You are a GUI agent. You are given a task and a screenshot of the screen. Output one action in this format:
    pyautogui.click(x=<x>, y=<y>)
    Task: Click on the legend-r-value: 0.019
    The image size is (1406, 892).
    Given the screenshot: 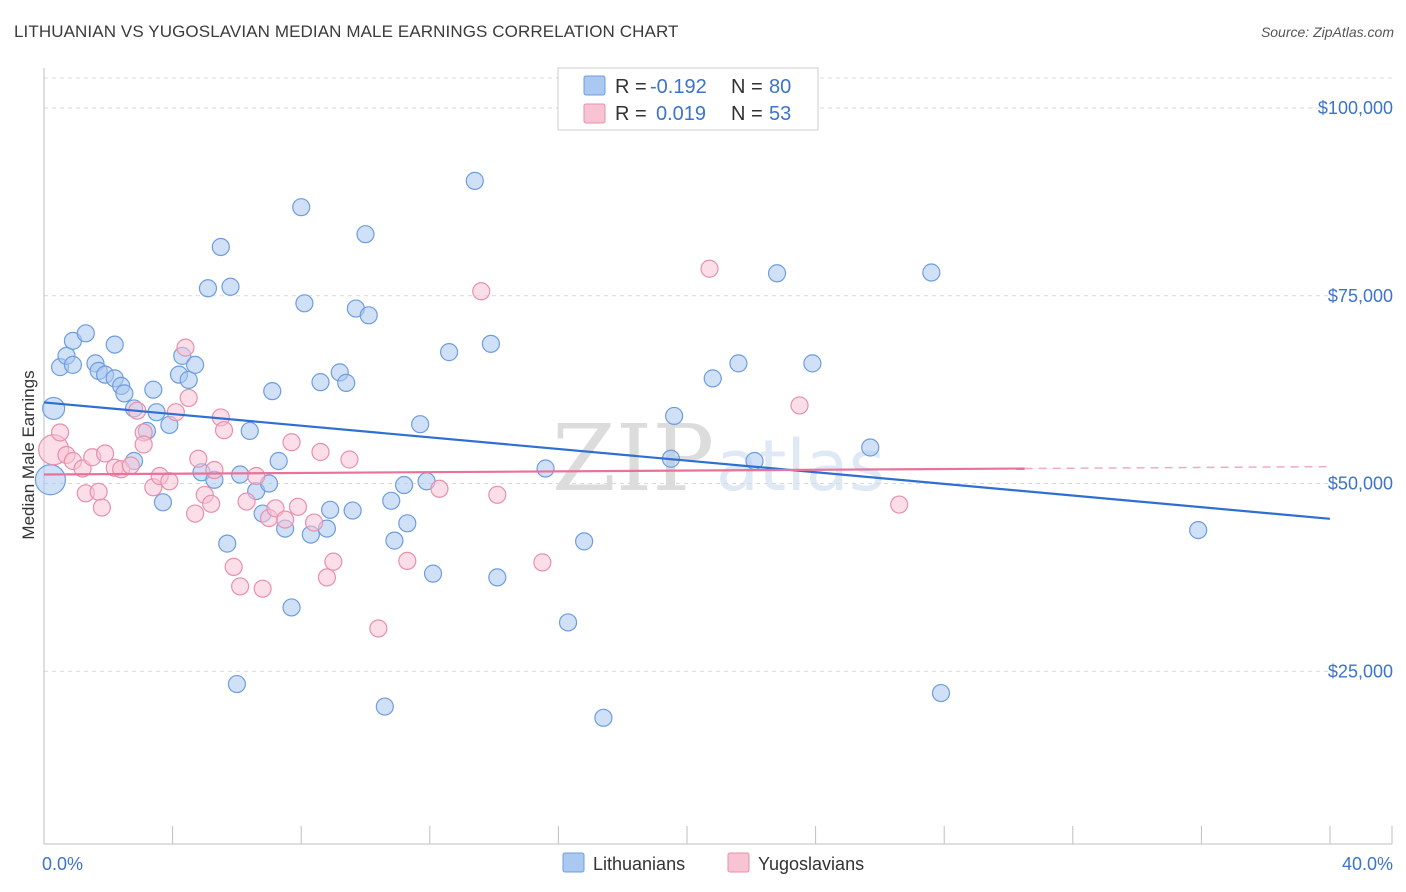 What is the action you would take?
    pyautogui.click(x=681, y=114)
    